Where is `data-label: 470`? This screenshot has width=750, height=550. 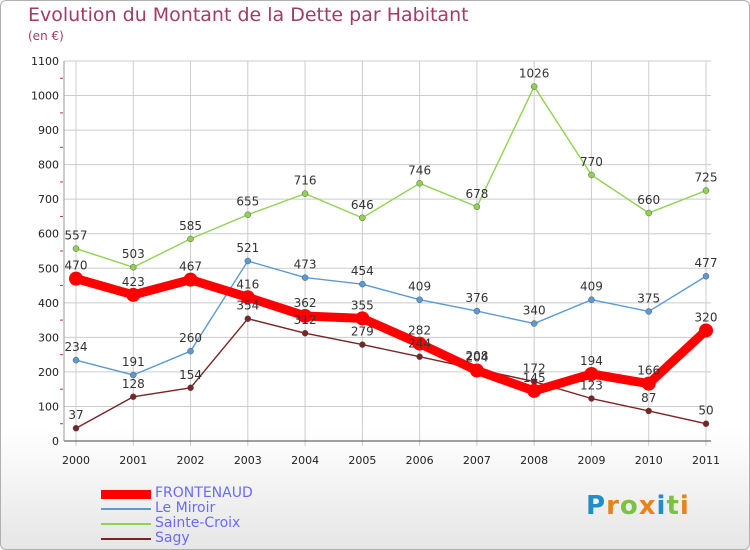 data-label: 470 is located at coordinates (76, 266).